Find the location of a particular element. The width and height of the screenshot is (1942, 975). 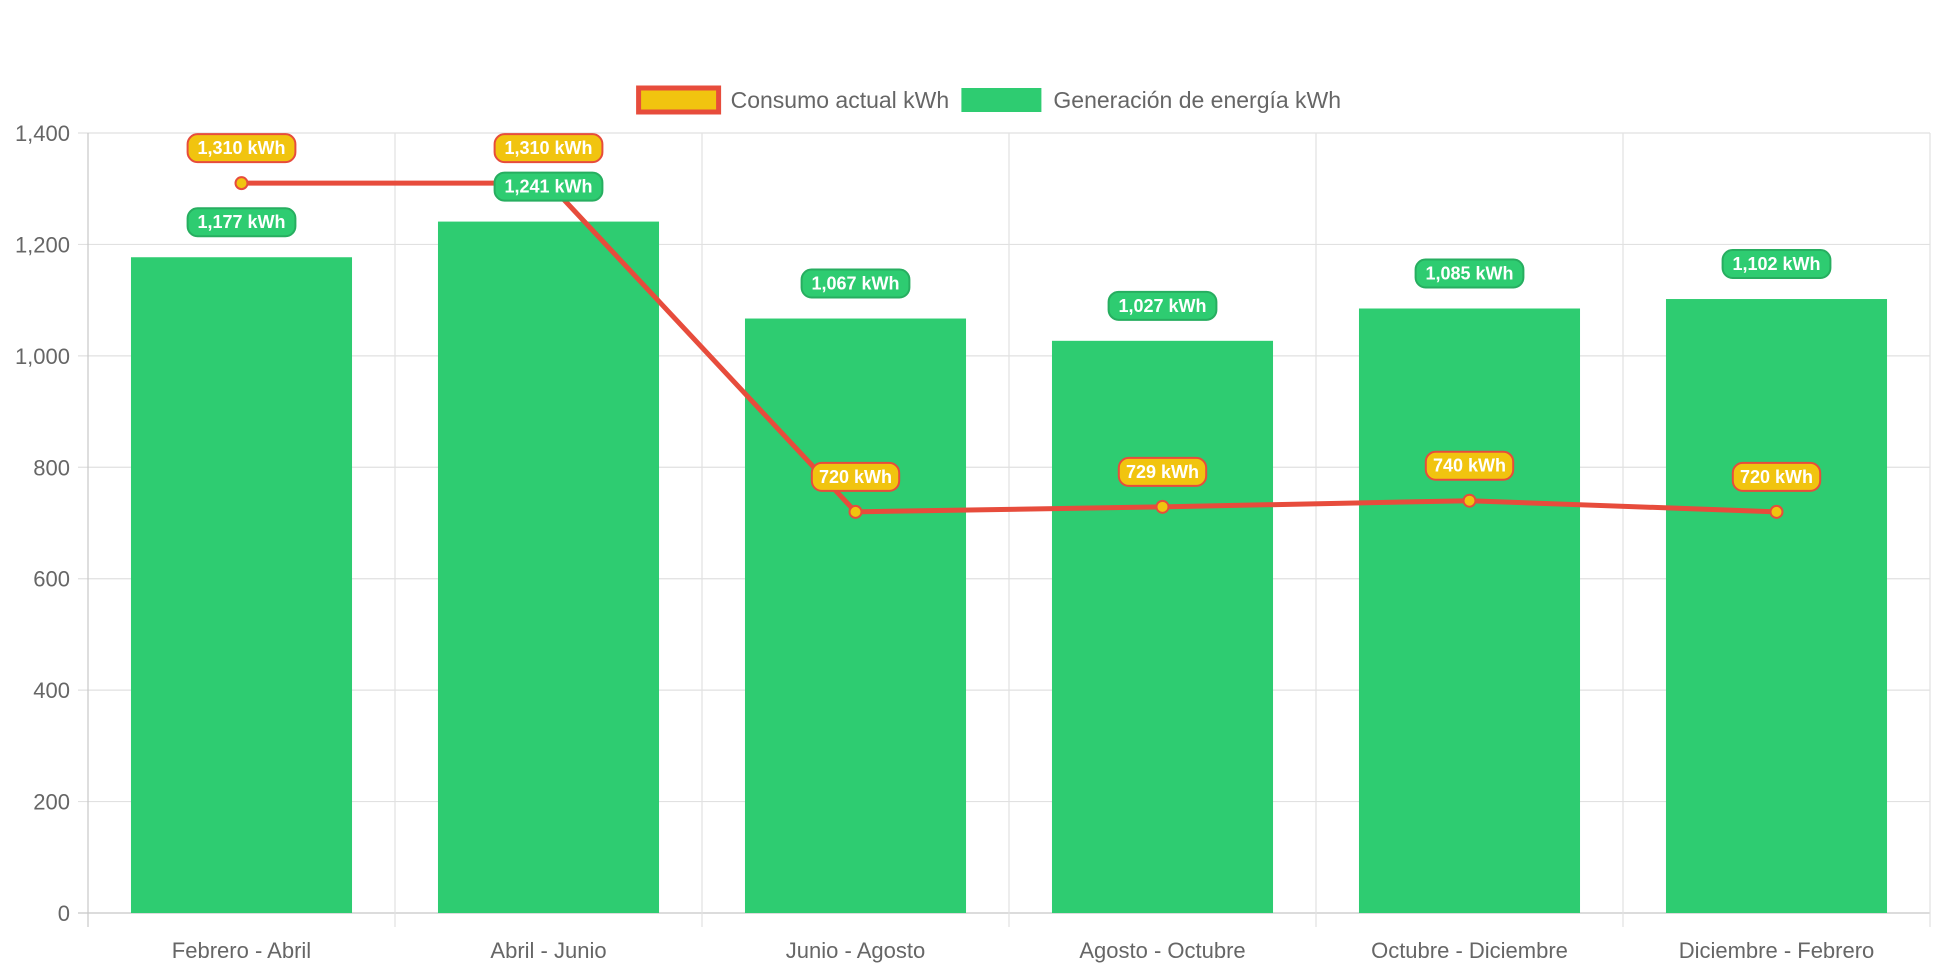

x-tick-label: Octubre - Diciembre is located at coordinates (1469, 950).